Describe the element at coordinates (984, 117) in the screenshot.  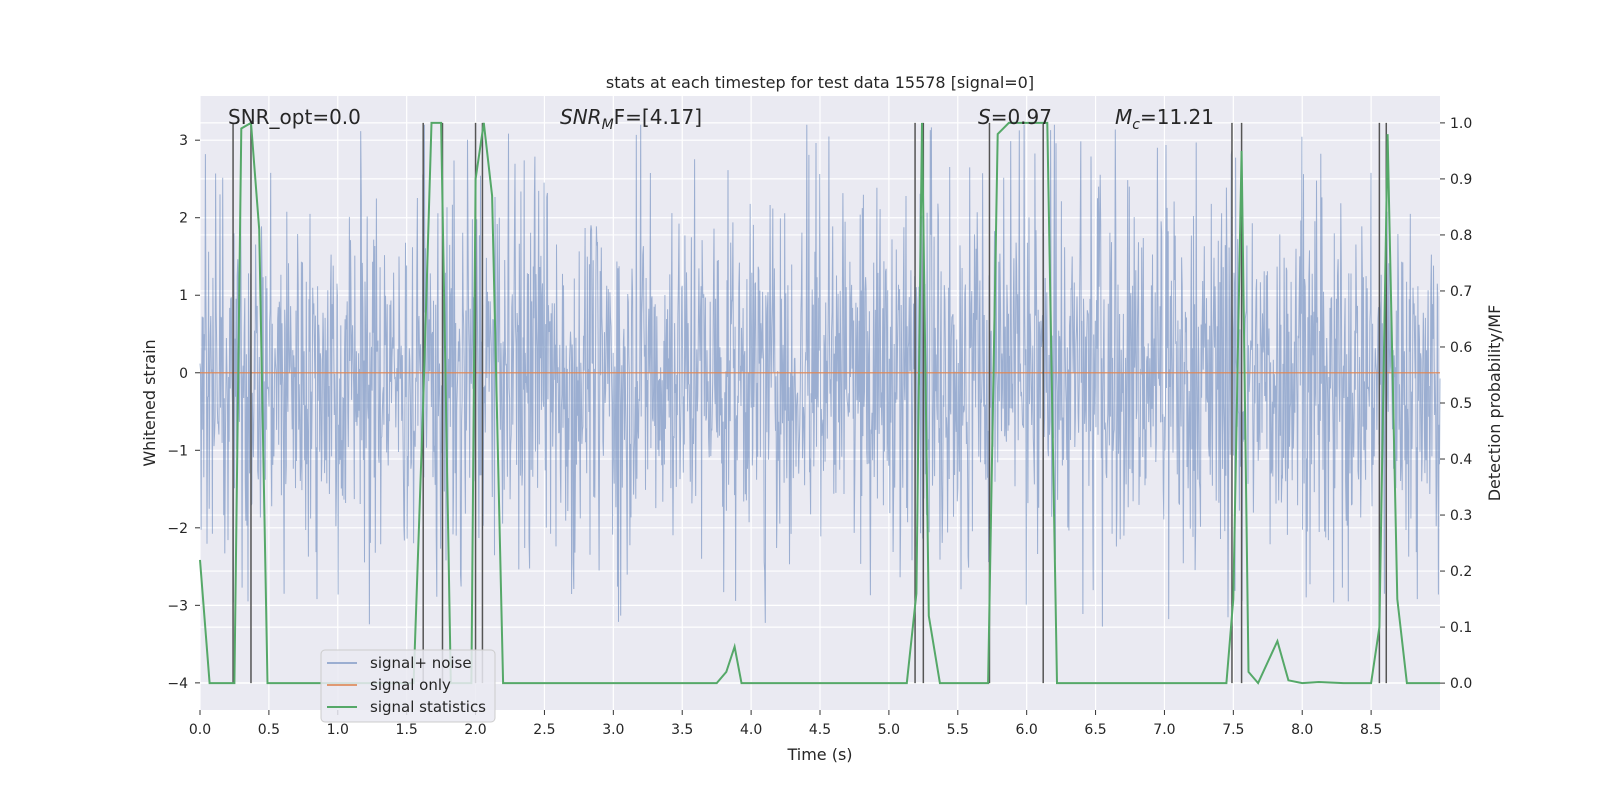
I see `s-italic: S` at that location.